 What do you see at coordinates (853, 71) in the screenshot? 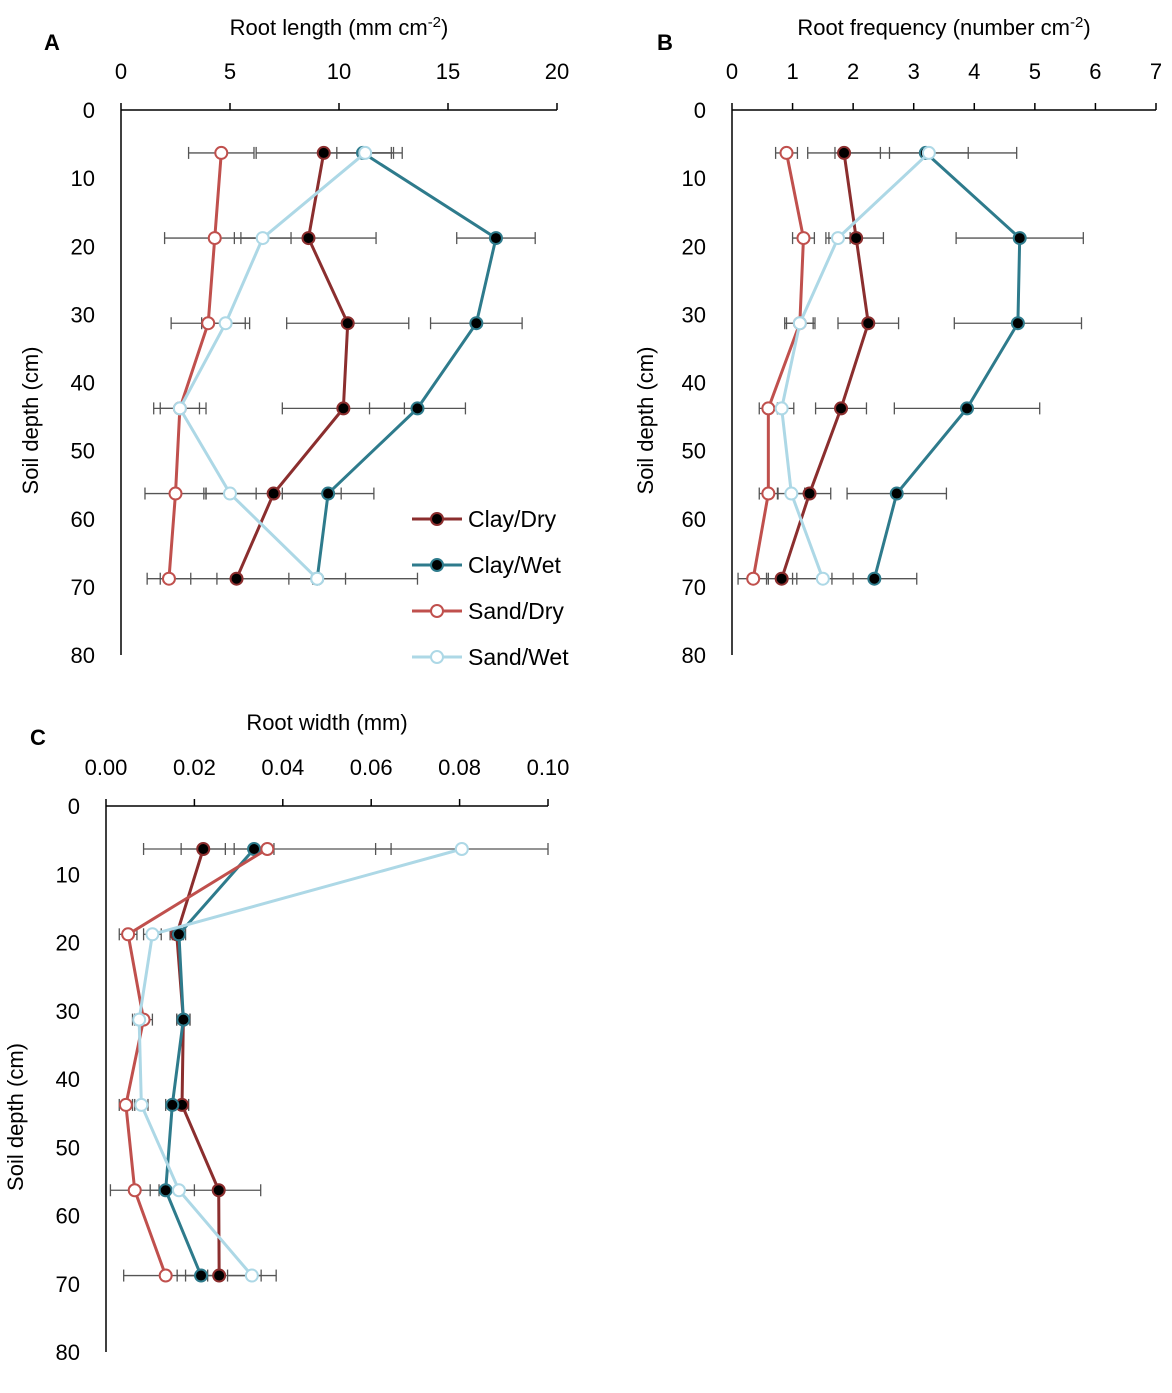
I see `x-tick-label: 2` at bounding box center [853, 71].